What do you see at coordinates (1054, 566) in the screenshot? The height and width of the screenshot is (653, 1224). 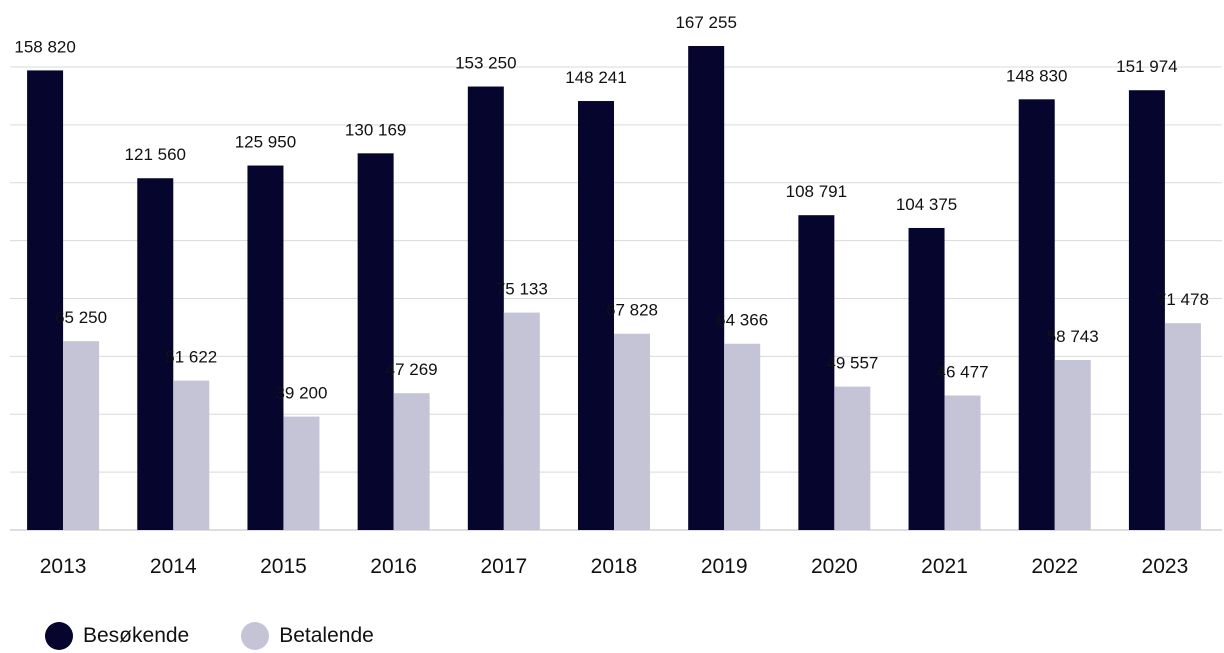 I see `x-tick-label: 2022` at bounding box center [1054, 566].